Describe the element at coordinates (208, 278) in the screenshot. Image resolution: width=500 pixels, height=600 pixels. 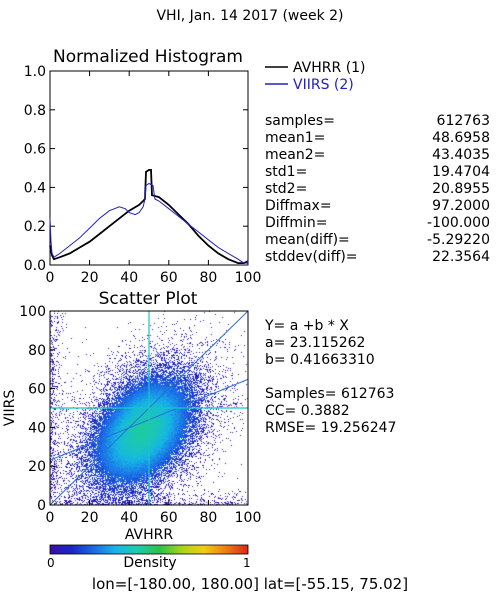
I see `histogram-xtick-label: 80` at that location.